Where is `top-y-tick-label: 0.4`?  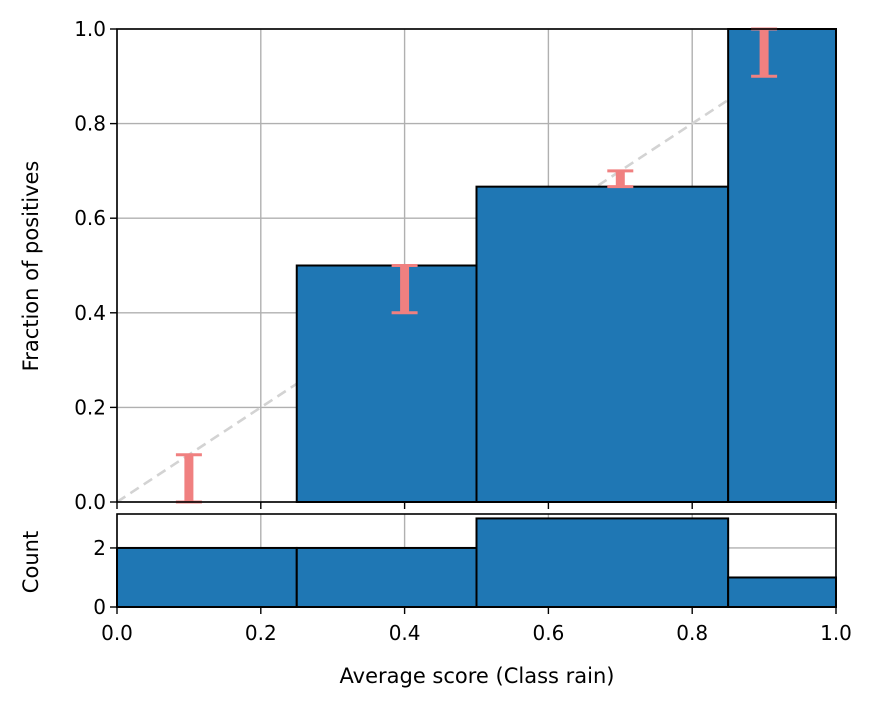 top-y-tick-label: 0.4 is located at coordinates (90, 313).